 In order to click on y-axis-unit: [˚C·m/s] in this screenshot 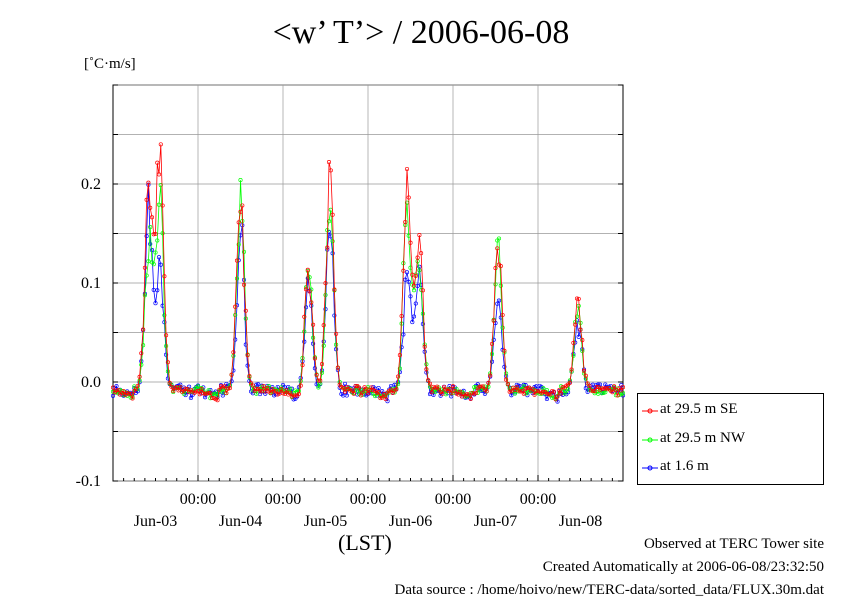, I will do `click(110, 64)`.